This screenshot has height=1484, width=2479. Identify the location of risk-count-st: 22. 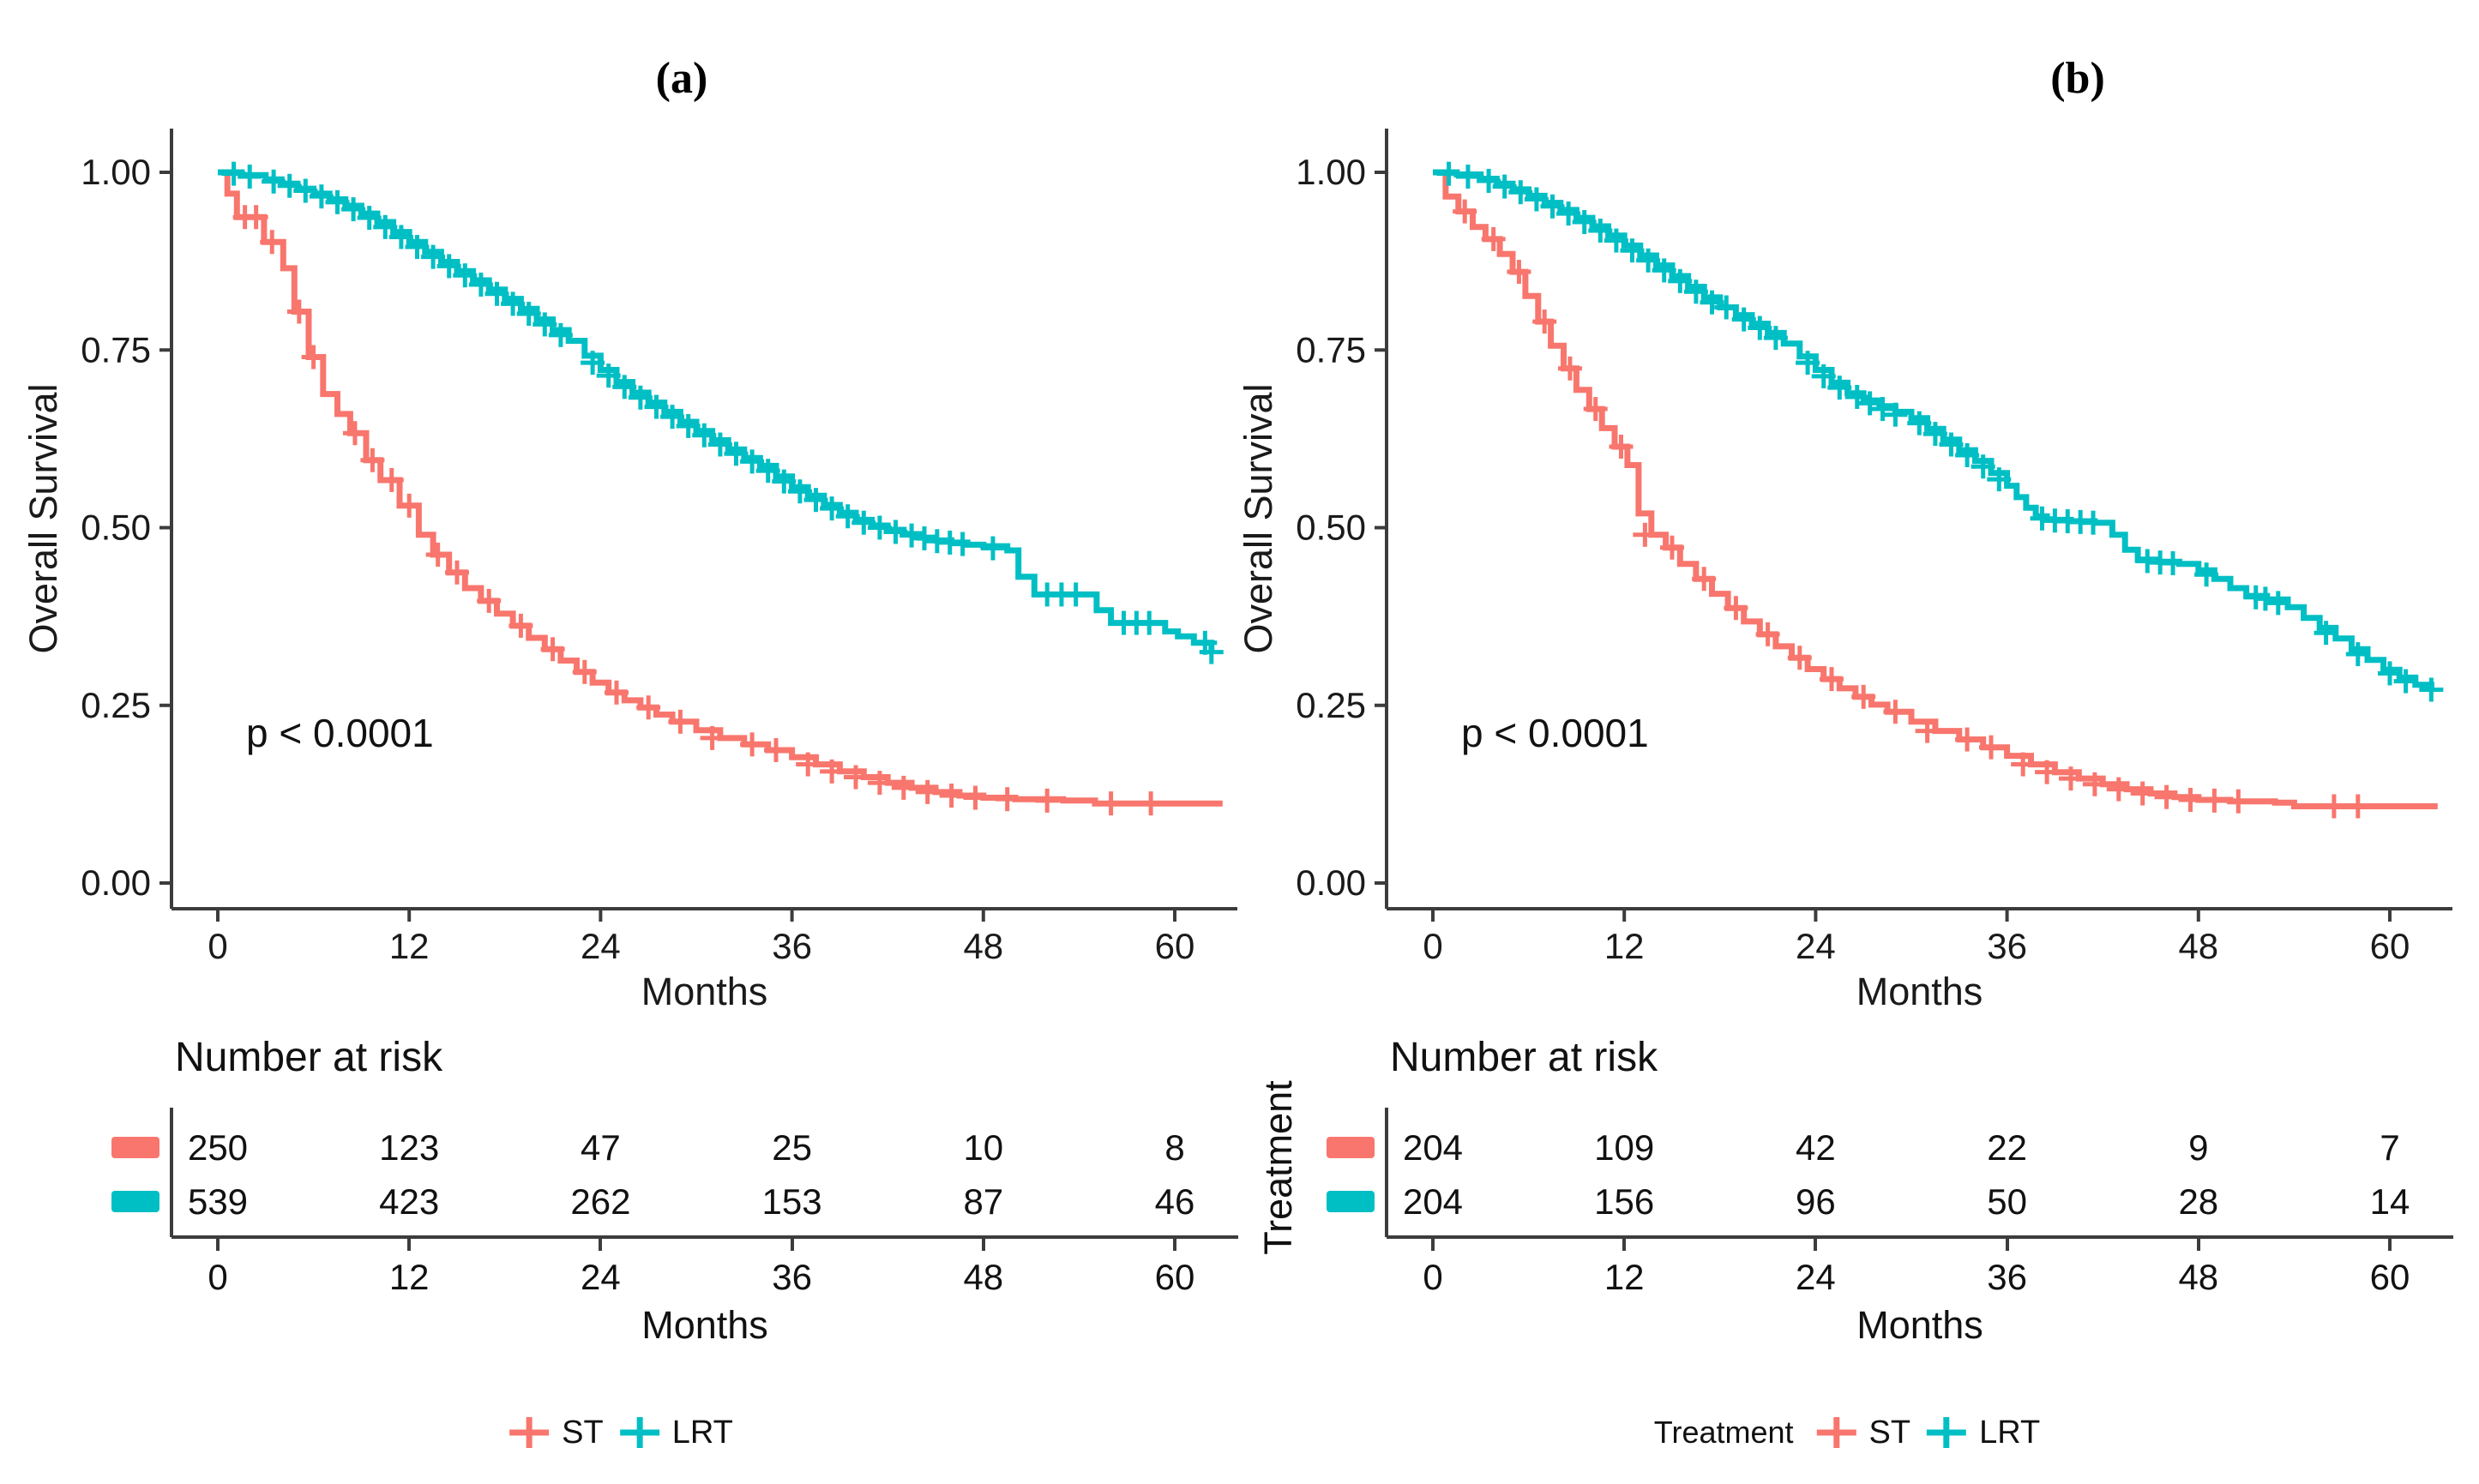
(2007, 1147).